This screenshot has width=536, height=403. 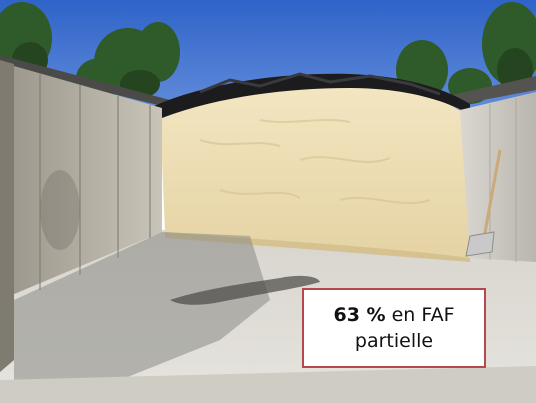 What do you see at coordinates (359, 315) in the screenshot?
I see `caption-value: 63 %` at bounding box center [359, 315].